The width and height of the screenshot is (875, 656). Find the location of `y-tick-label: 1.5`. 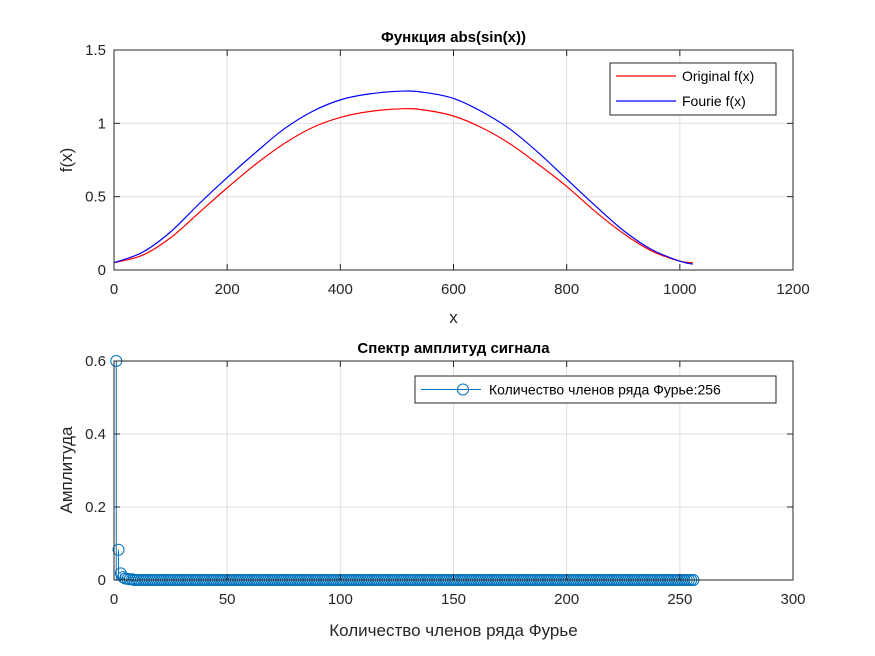

y-tick-label: 1.5 is located at coordinates (95, 50).